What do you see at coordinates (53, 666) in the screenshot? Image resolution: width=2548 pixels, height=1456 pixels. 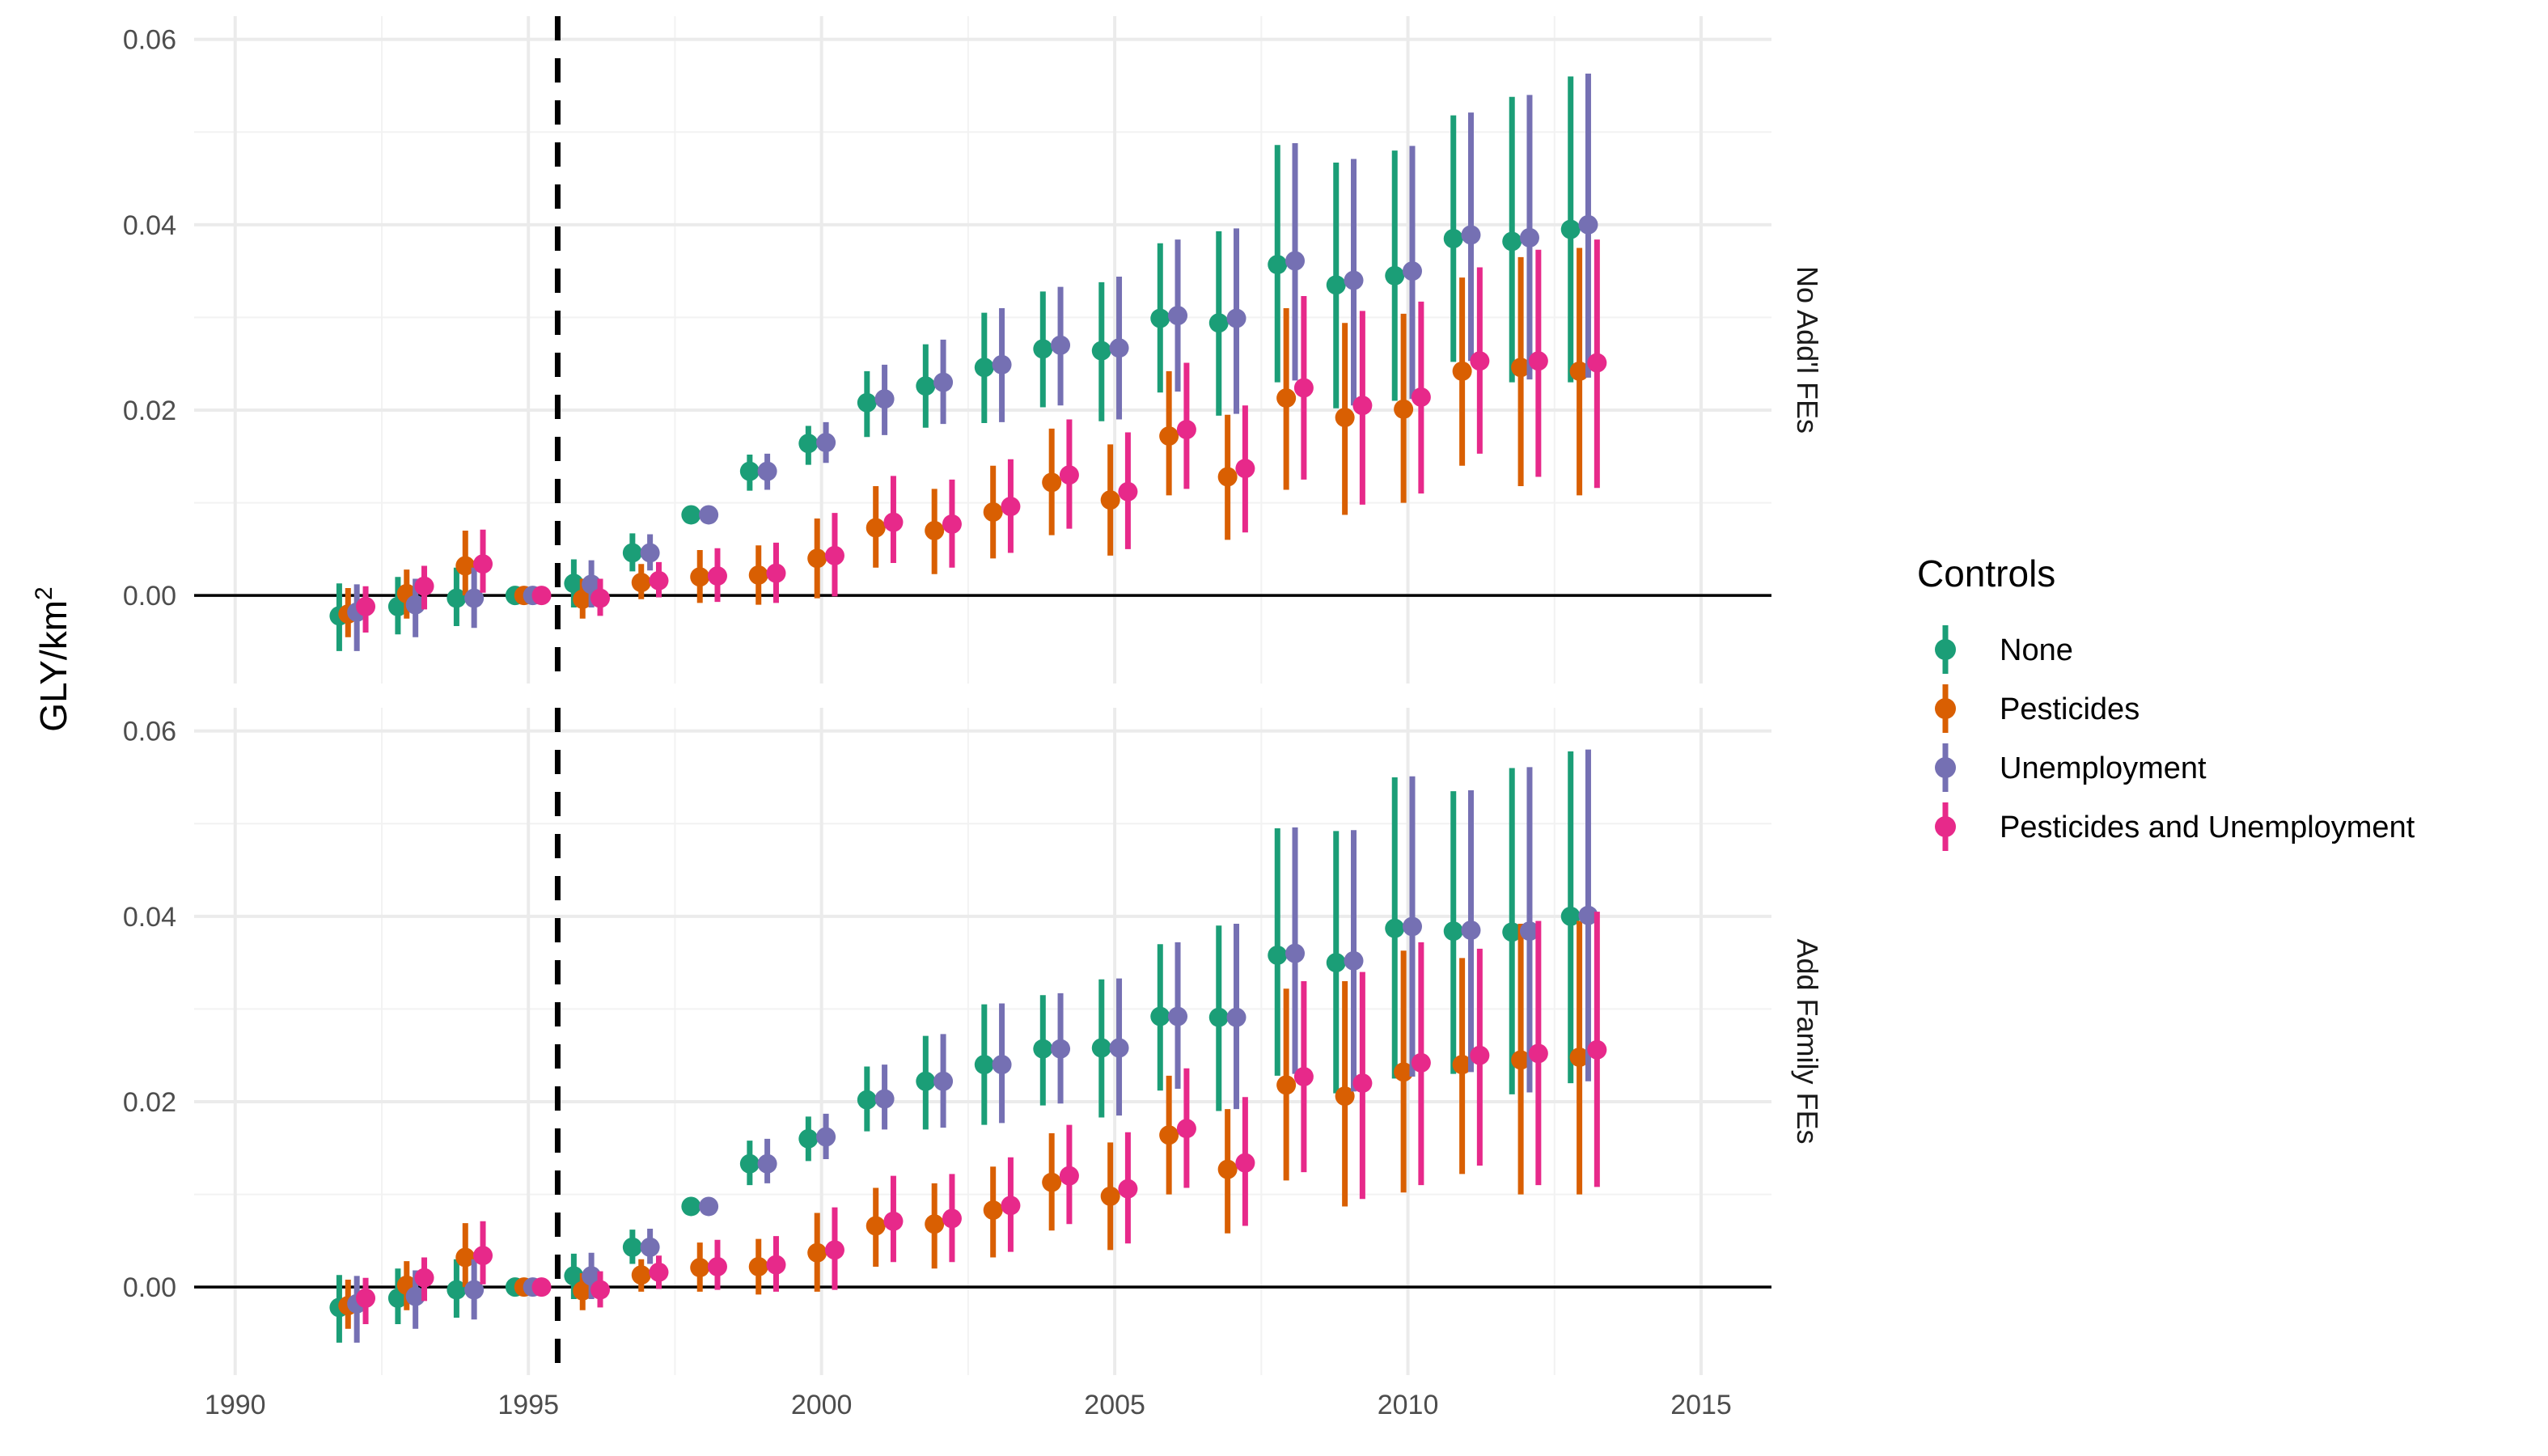 I see `y-axis-label: GLY/km` at bounding box center [53, 666].